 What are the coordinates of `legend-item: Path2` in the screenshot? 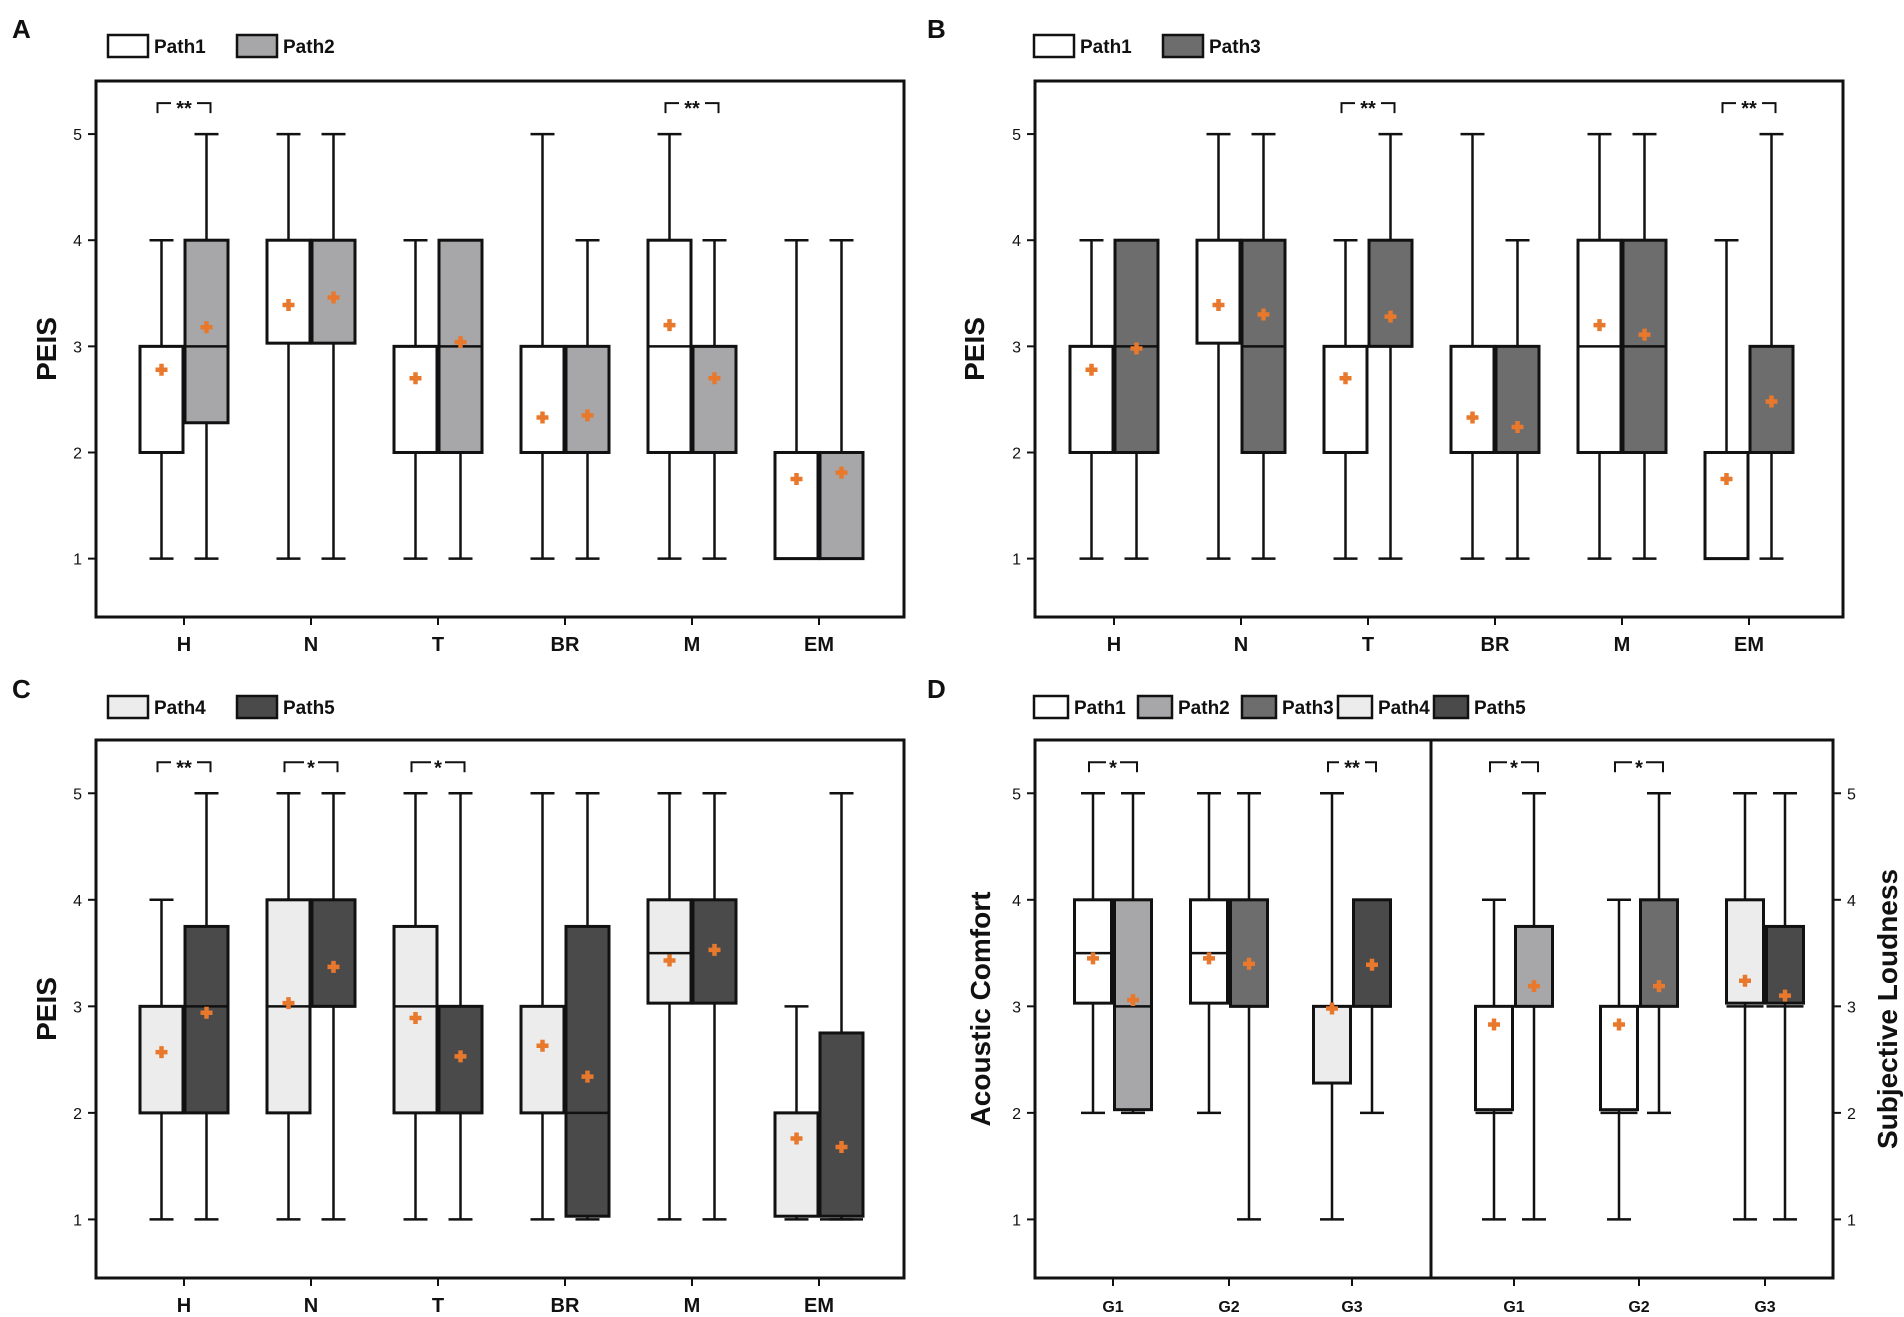 It's located at (285, 46).